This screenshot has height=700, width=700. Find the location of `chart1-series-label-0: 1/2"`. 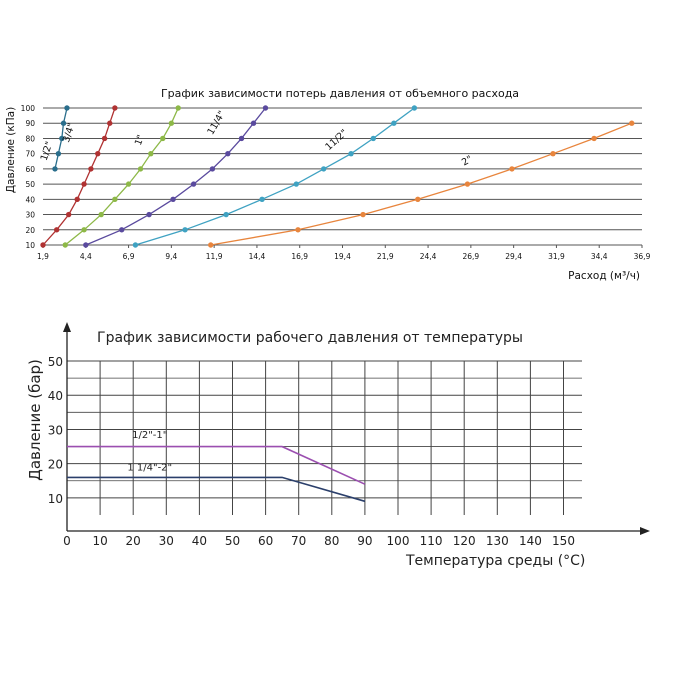

chart1-series-label-0: 1/2" is located at coordinates (47, 151).